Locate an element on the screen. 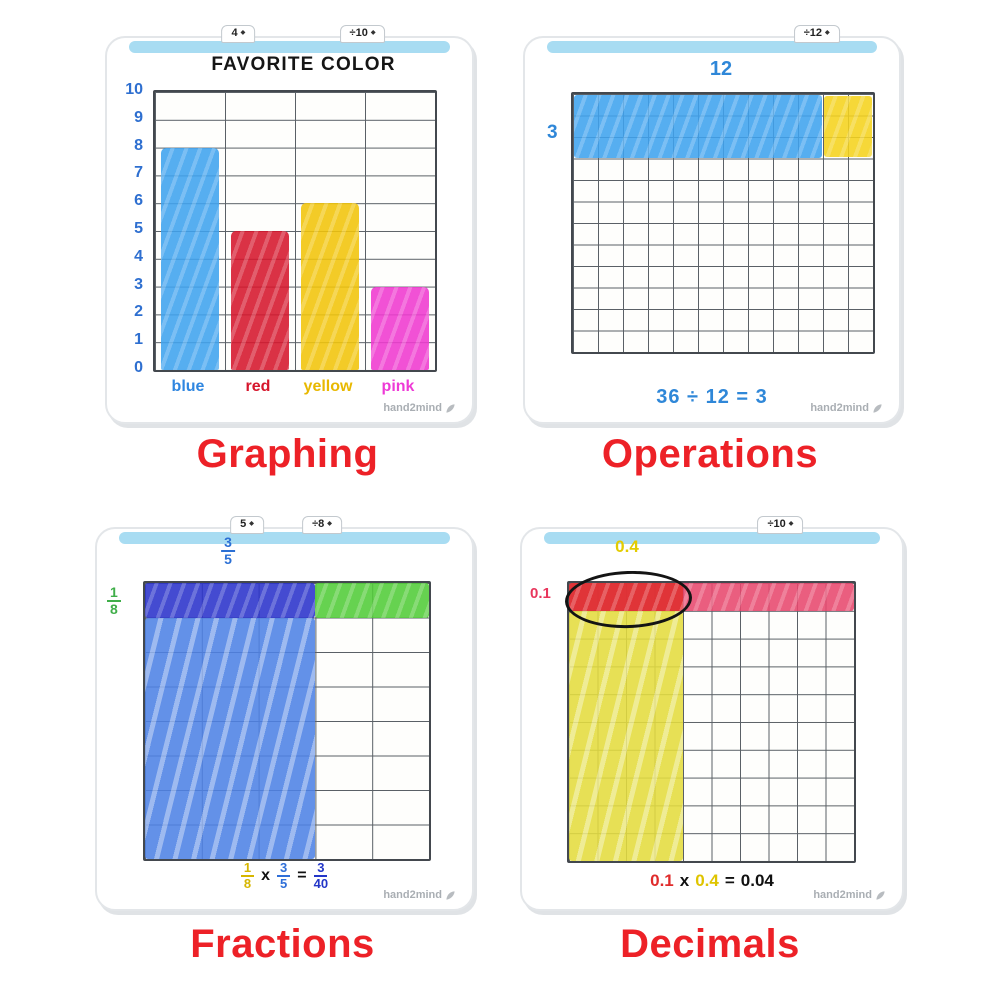  product-result: 0.04 is located at coordinates (757, 880).